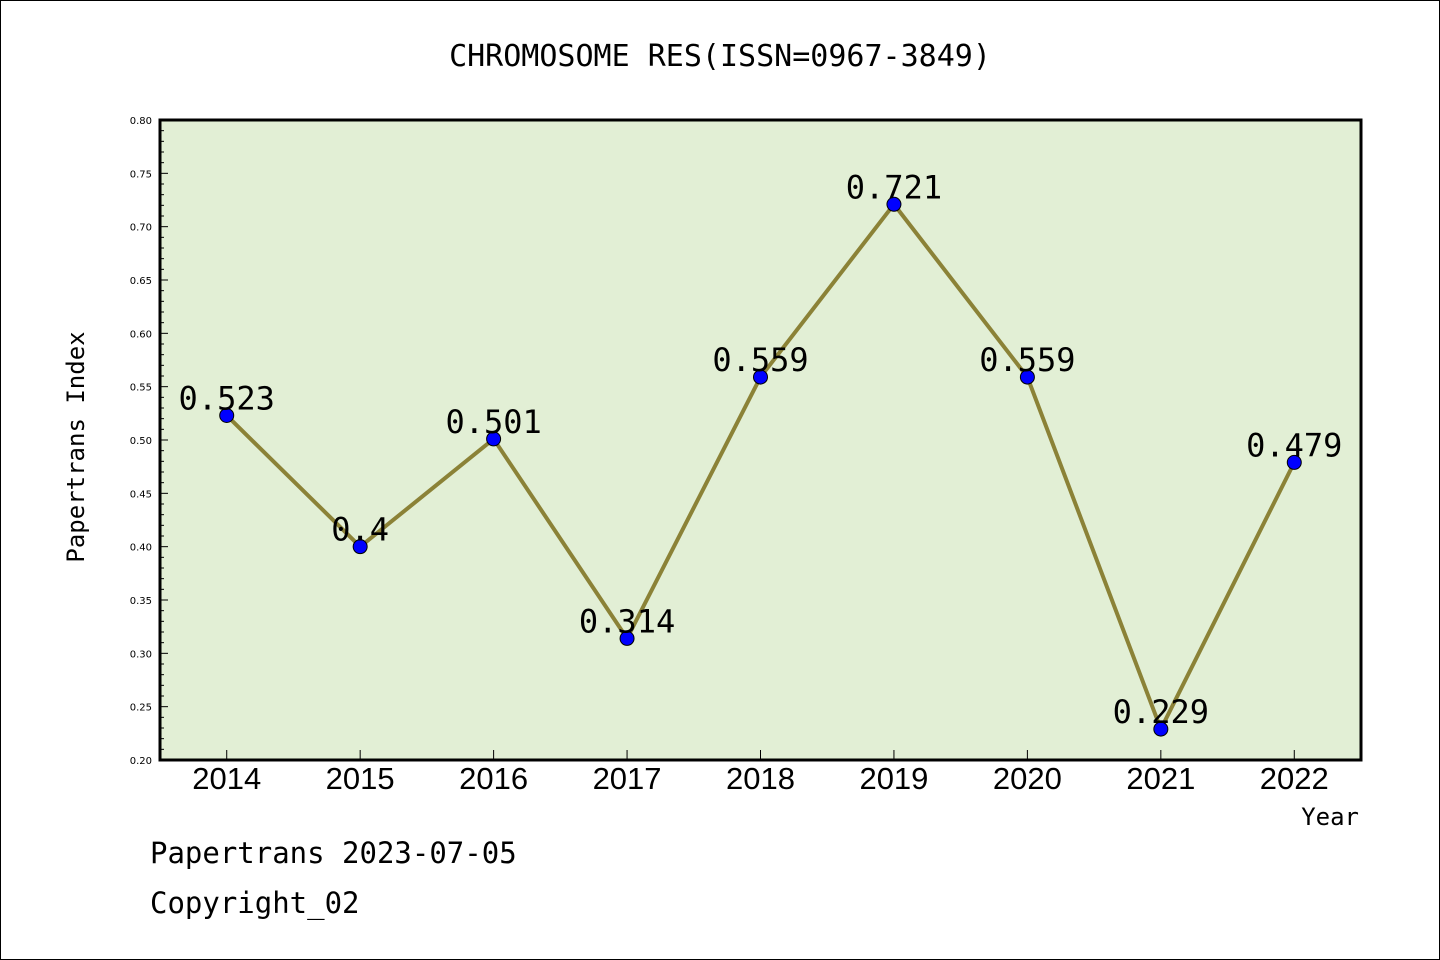 Image resolution: width=1440 pixels, height=960 pixels. I want to click on x-tick-label: 2015, so click(360, 778).